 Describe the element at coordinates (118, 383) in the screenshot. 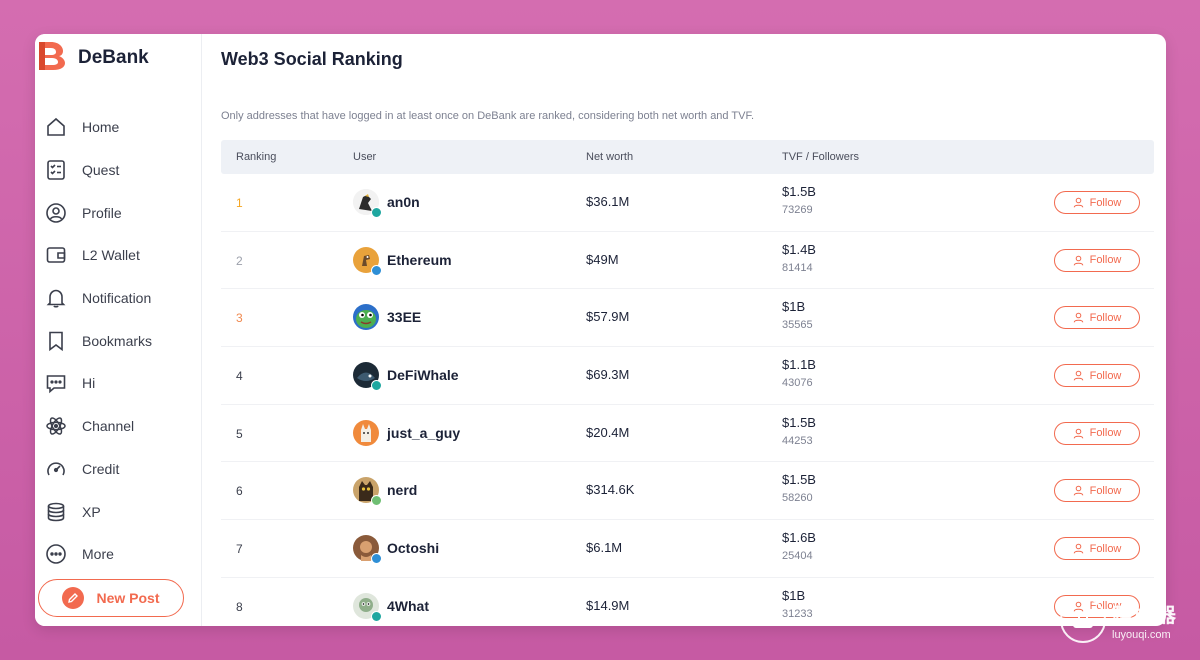

I see `sidebar-item-hi: Hi` at that location.